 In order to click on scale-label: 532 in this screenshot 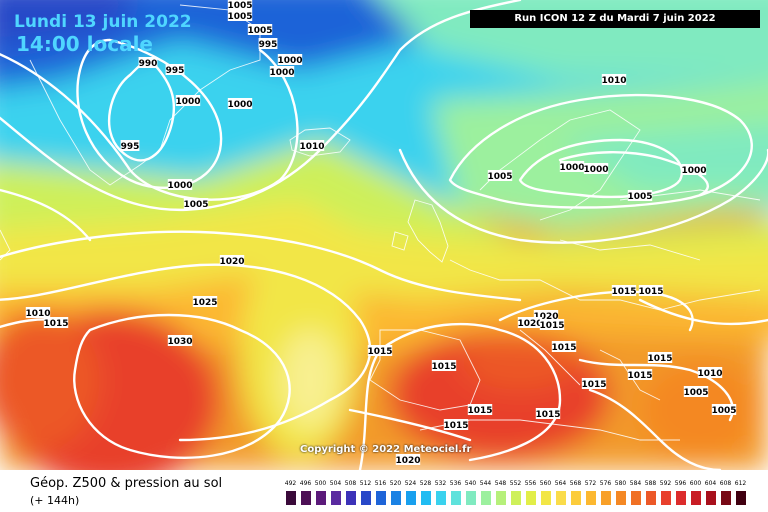, I will do `click(440, 483)`.